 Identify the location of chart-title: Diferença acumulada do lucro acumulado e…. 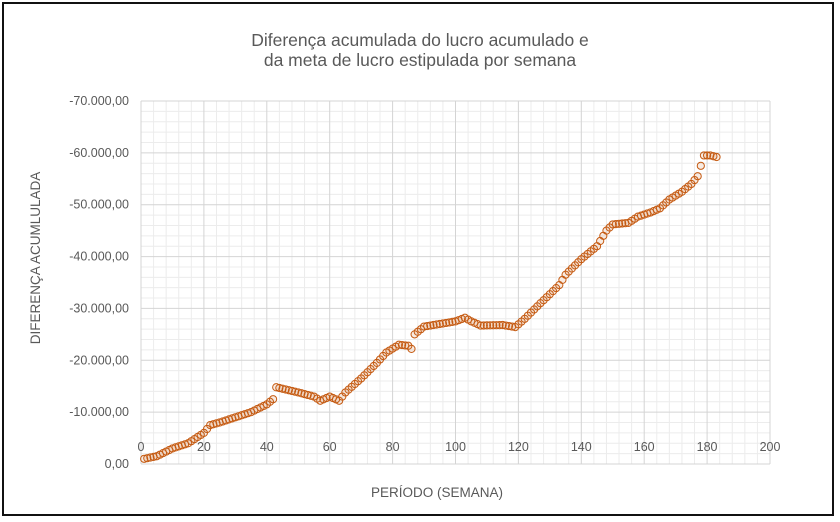
(420, 50).